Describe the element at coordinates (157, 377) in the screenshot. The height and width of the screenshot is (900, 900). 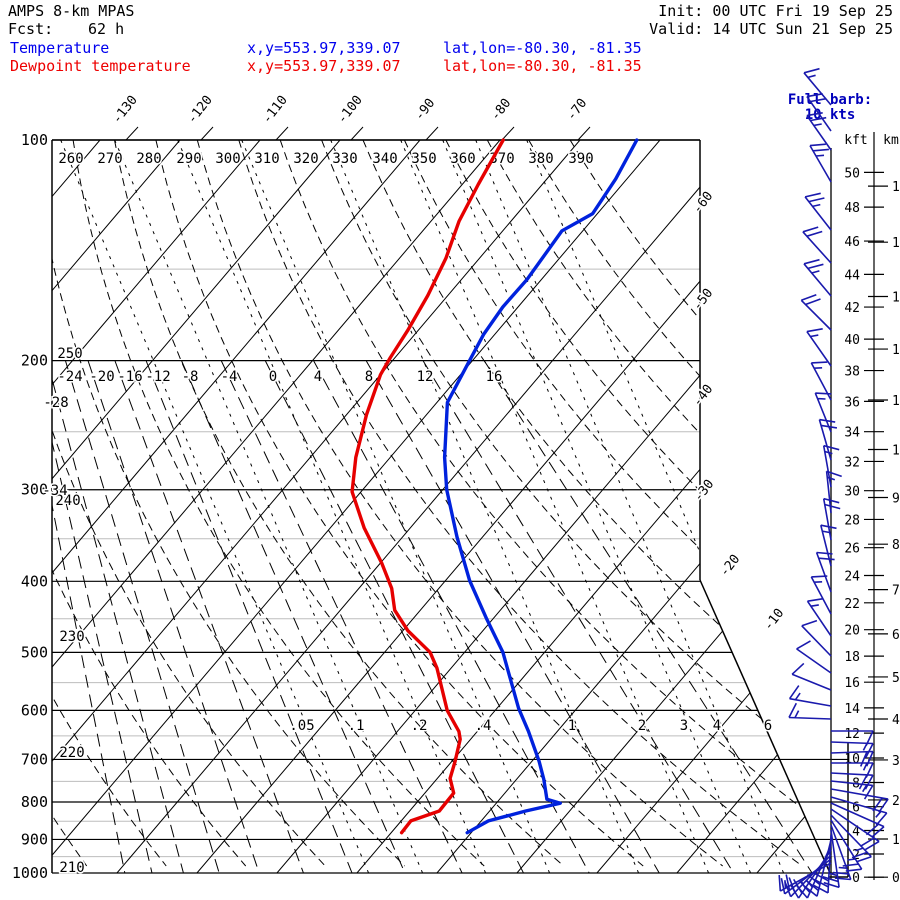
I see `moist-adiabat-label: -12` at that location.